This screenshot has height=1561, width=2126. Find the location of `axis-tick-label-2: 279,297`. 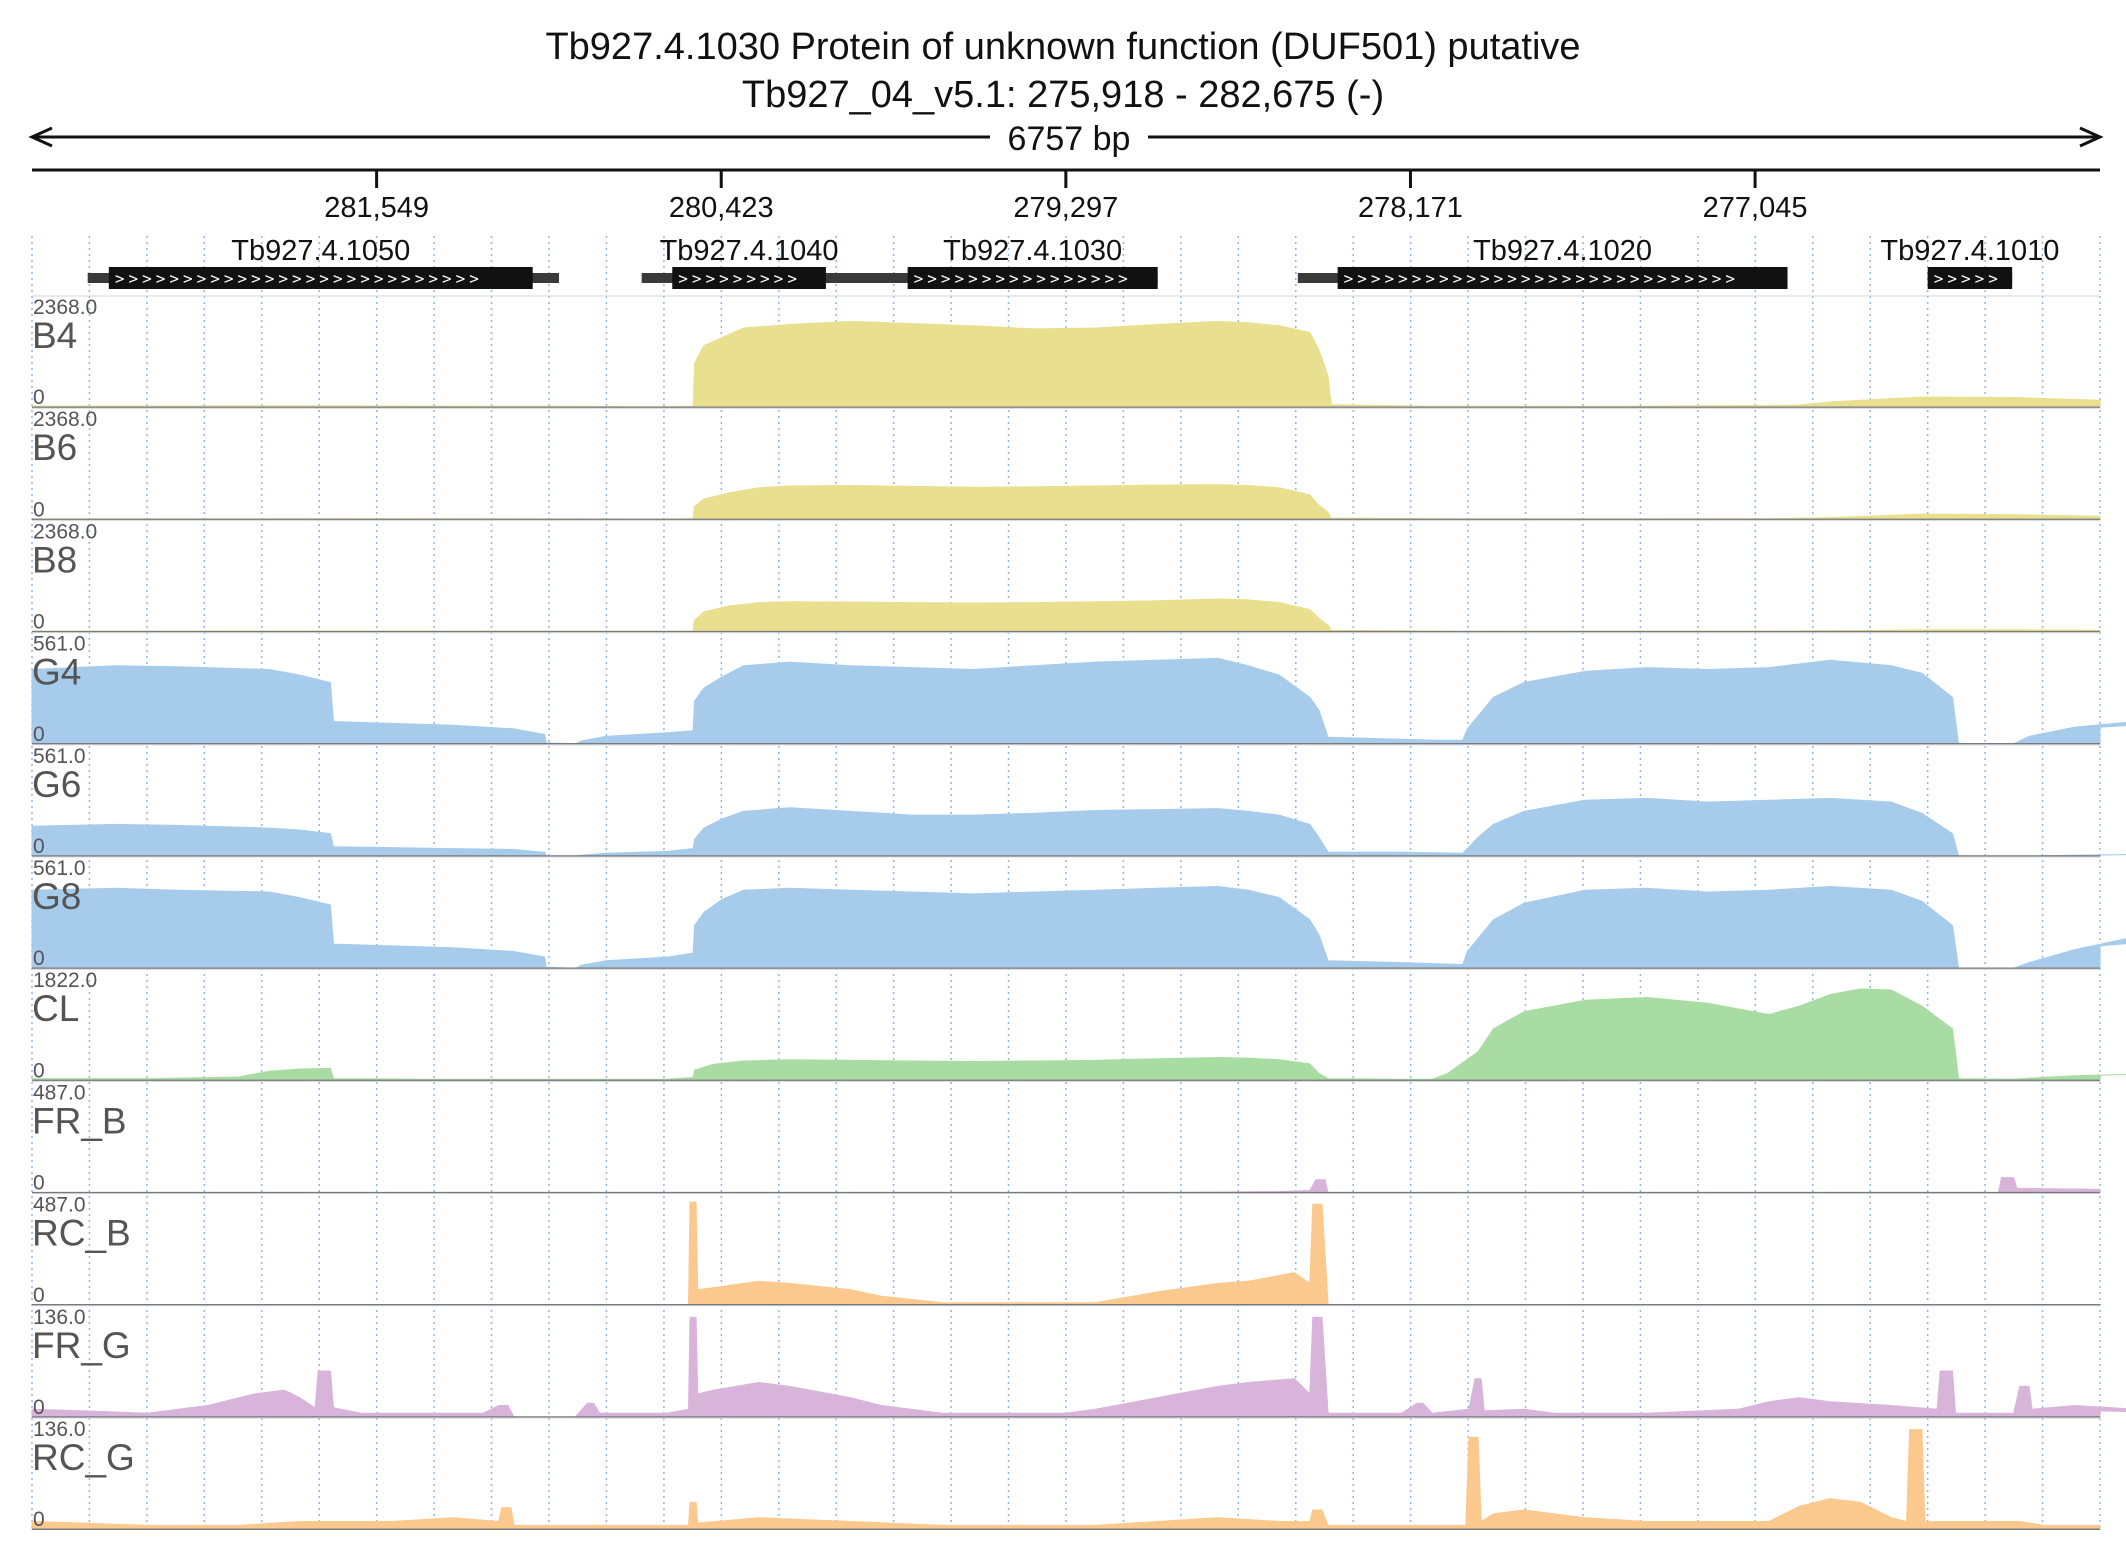

axis-tick-label-2: 279,297 is located at coordinates (1065, 208).